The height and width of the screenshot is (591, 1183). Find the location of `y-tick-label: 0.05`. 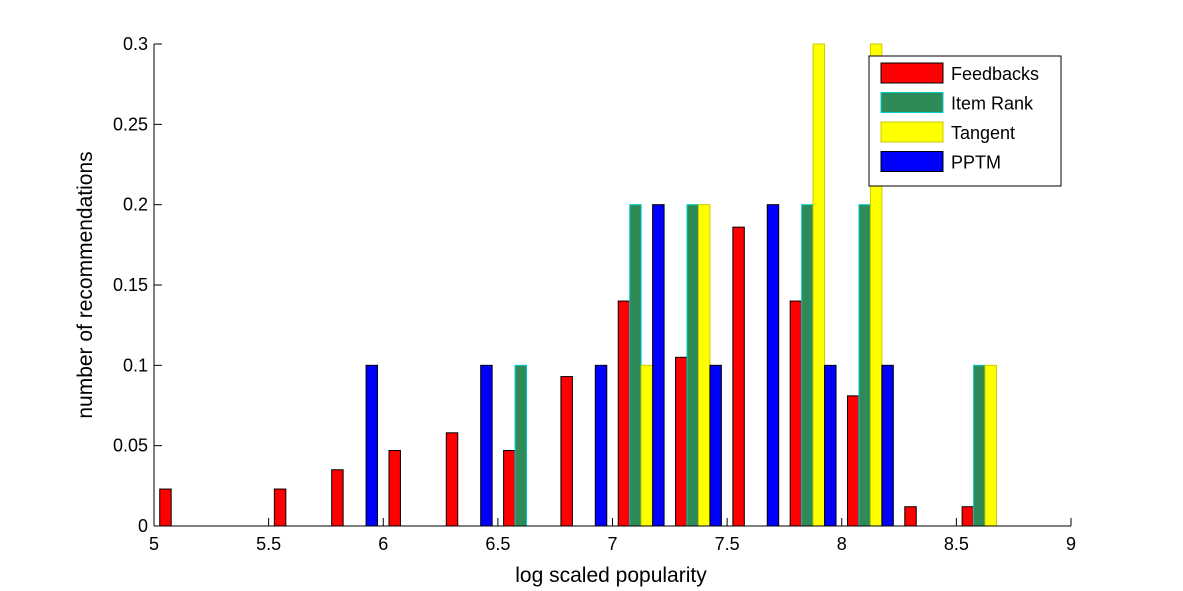

y-tick-label: 0.05 is located at coordinates (130, 446).